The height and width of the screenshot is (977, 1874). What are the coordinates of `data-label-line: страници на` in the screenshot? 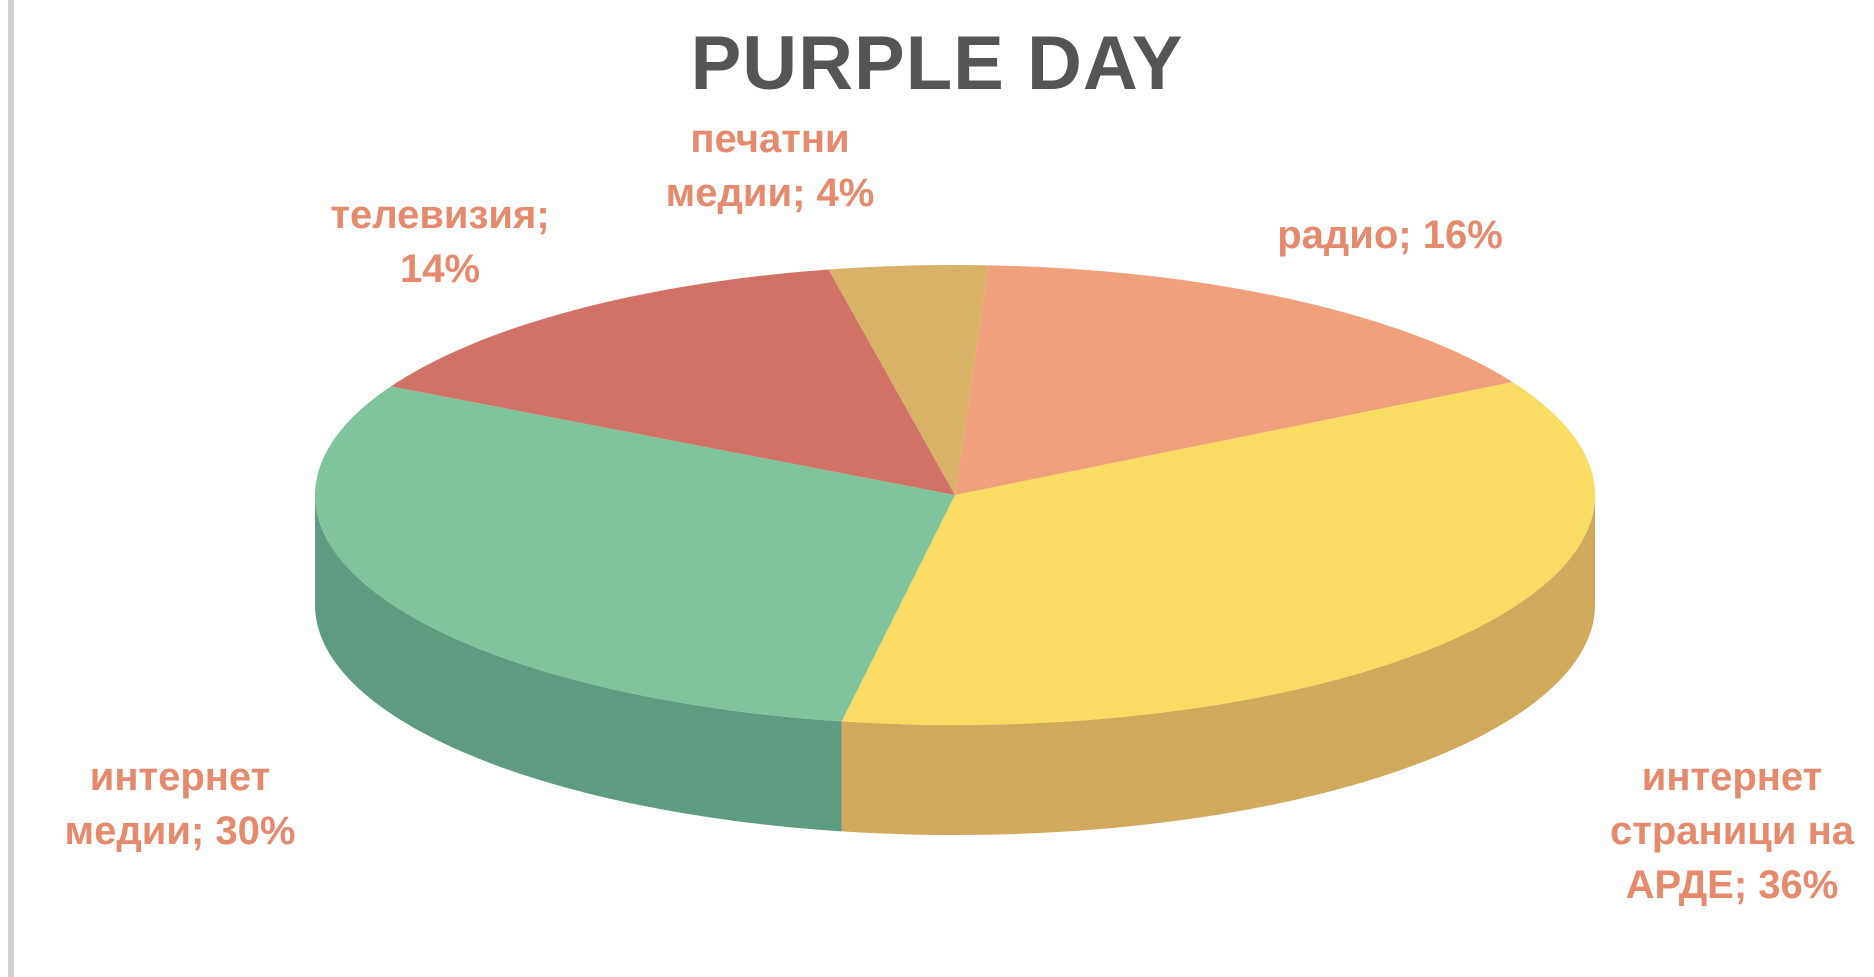 It's located at (1732, 831).